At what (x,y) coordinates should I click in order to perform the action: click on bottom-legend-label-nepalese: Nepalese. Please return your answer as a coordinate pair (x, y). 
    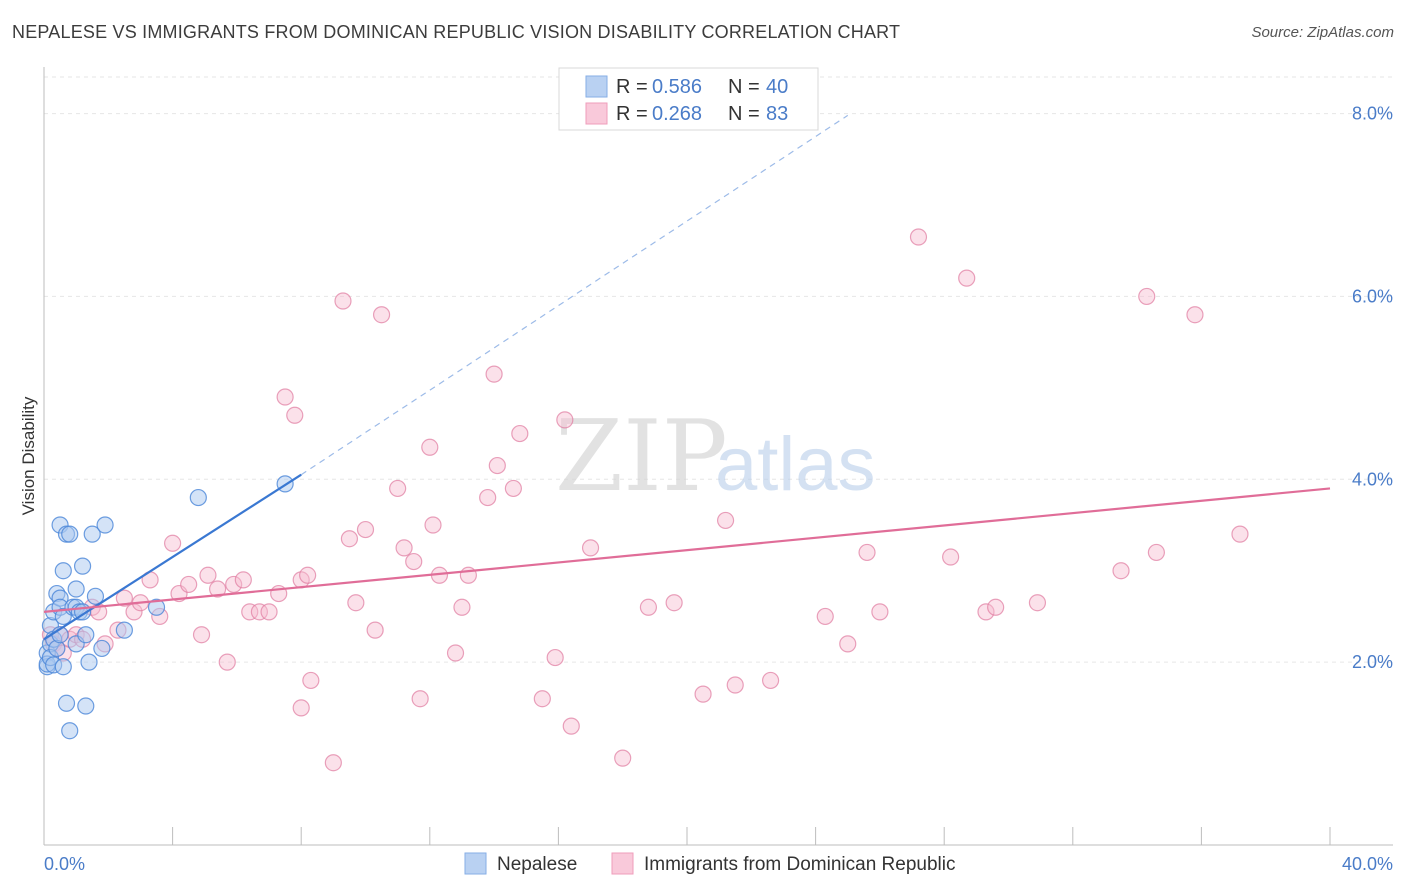
    Looking at the image, I should click on (537, 864).